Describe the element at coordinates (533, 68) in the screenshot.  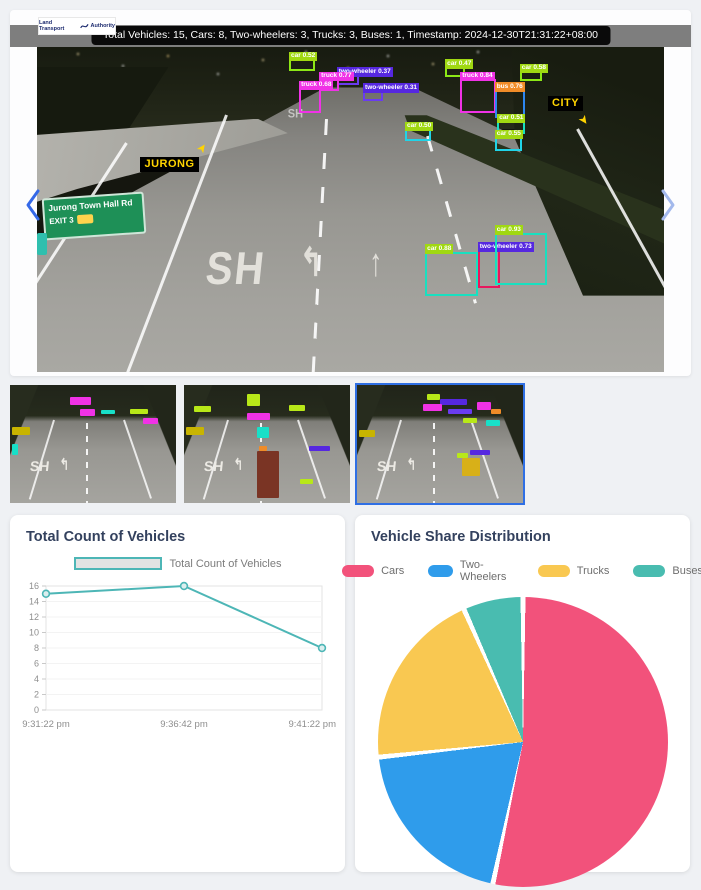
I see `detection-label: car 0.58` at that location.